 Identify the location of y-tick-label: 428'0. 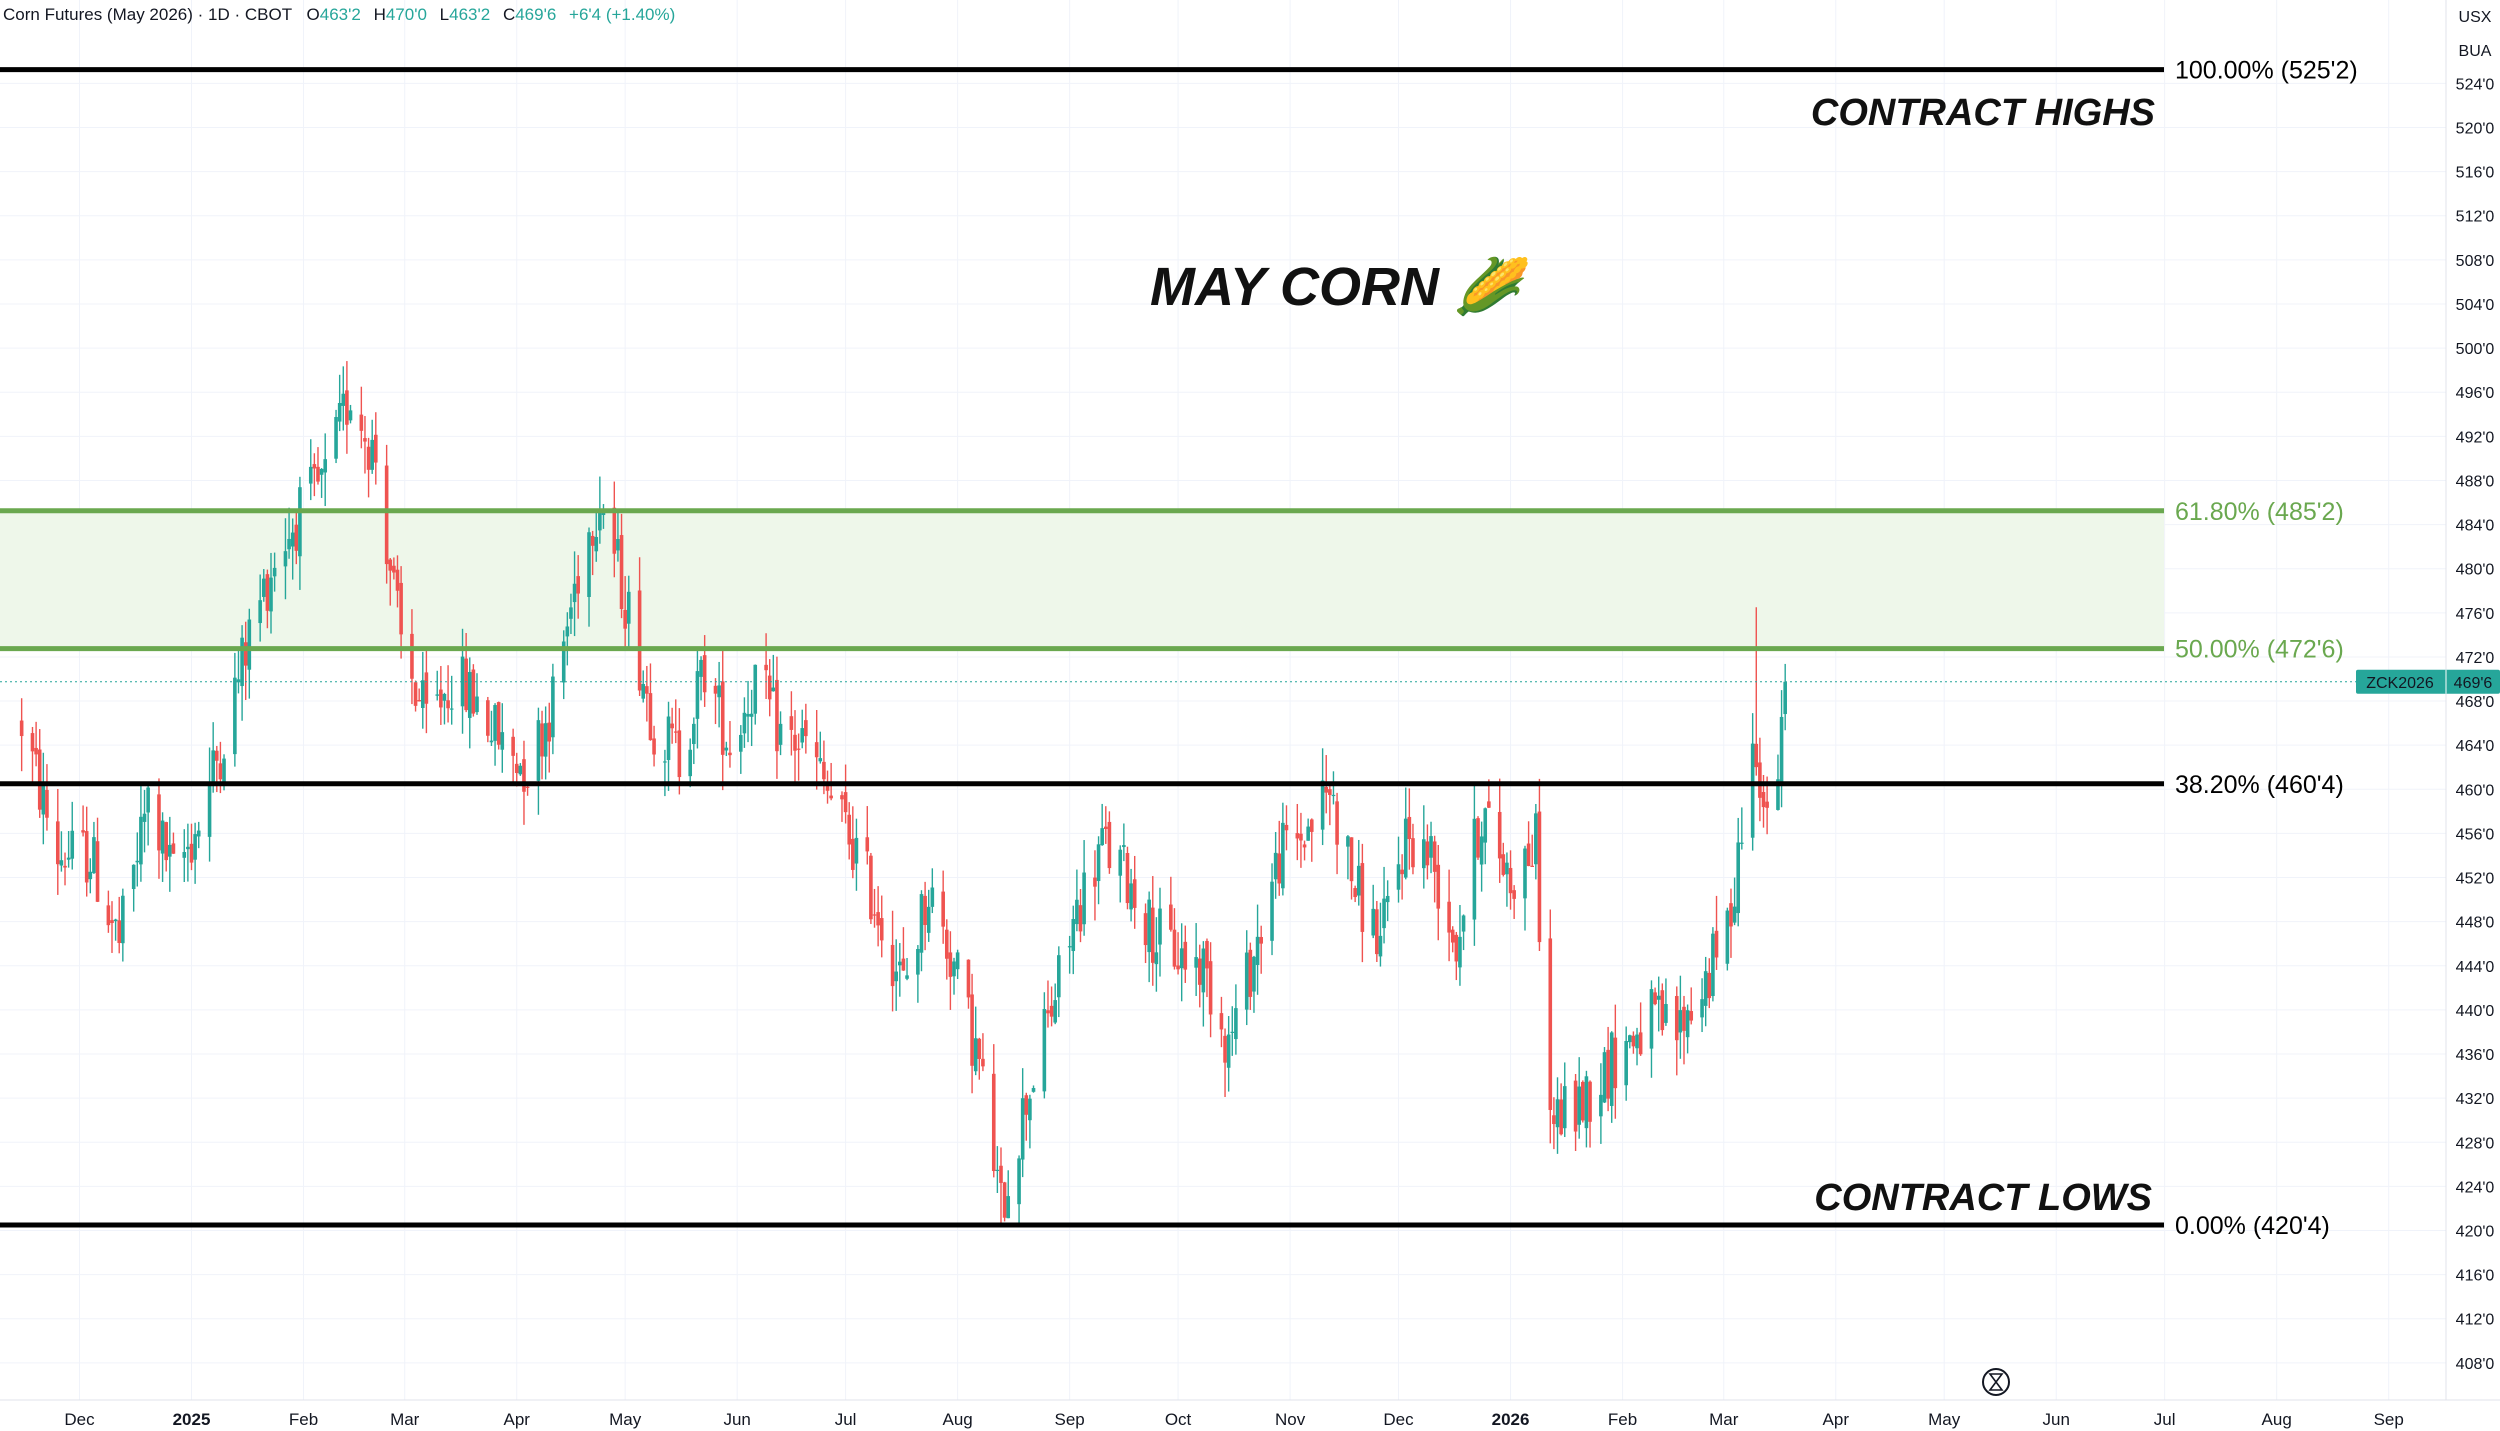
(2475, 1143).